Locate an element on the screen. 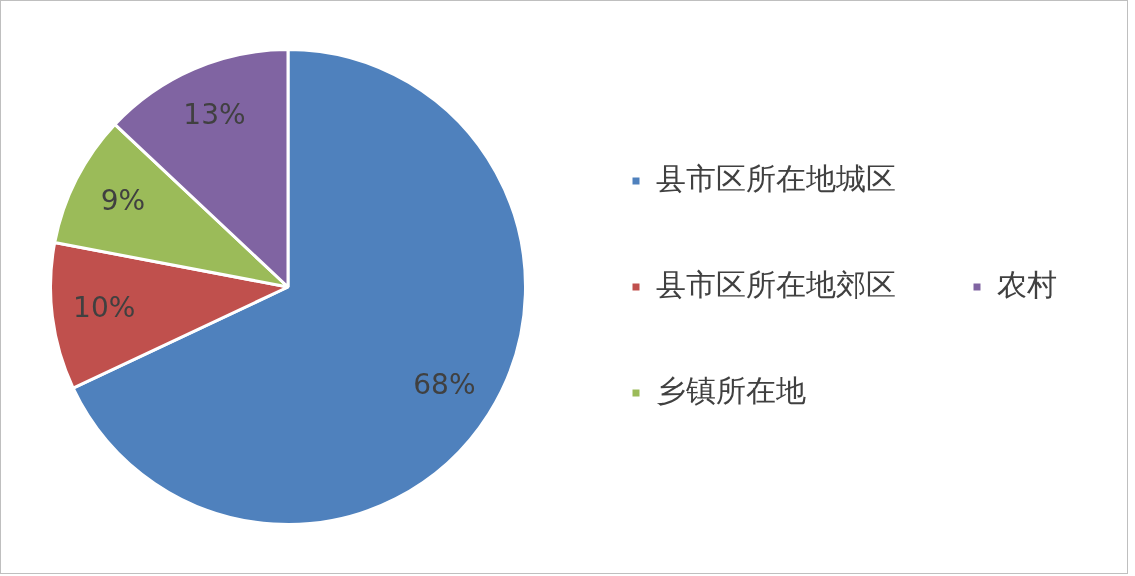  legend-label: 农村 is located at coordinates (1027, 284).